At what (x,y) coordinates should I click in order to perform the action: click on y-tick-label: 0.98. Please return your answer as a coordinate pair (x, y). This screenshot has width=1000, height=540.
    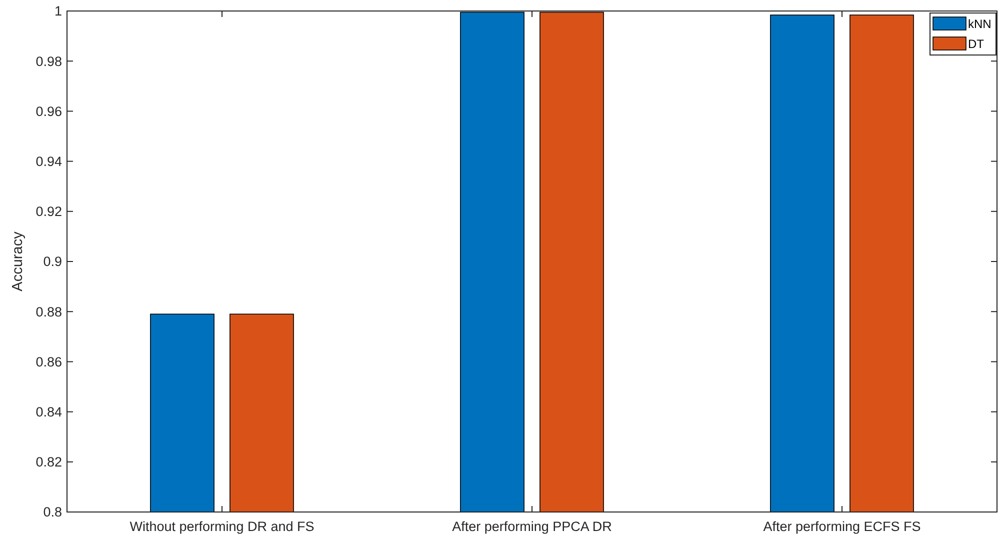
    Looking at the image, I should click on (49, 61).